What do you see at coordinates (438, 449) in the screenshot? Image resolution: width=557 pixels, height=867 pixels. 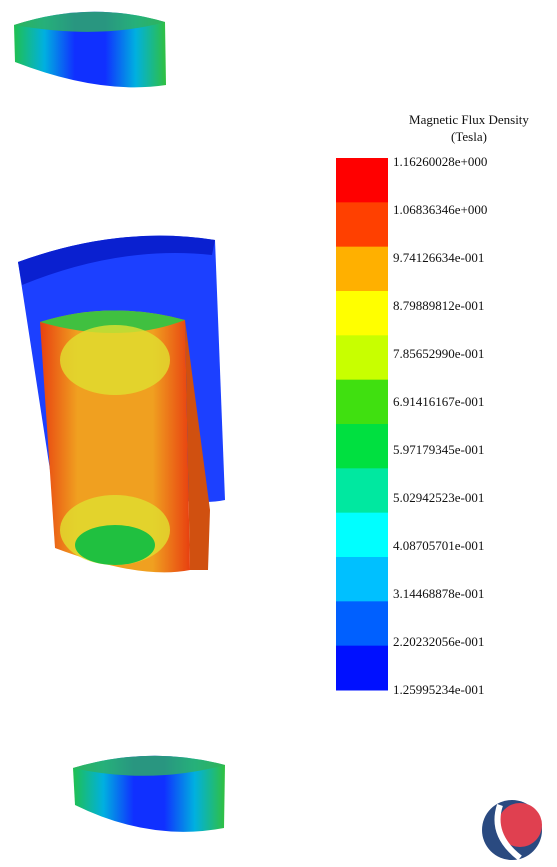 I see `legend-label: 5.97179345e-001` at bounding box center [438, 449].